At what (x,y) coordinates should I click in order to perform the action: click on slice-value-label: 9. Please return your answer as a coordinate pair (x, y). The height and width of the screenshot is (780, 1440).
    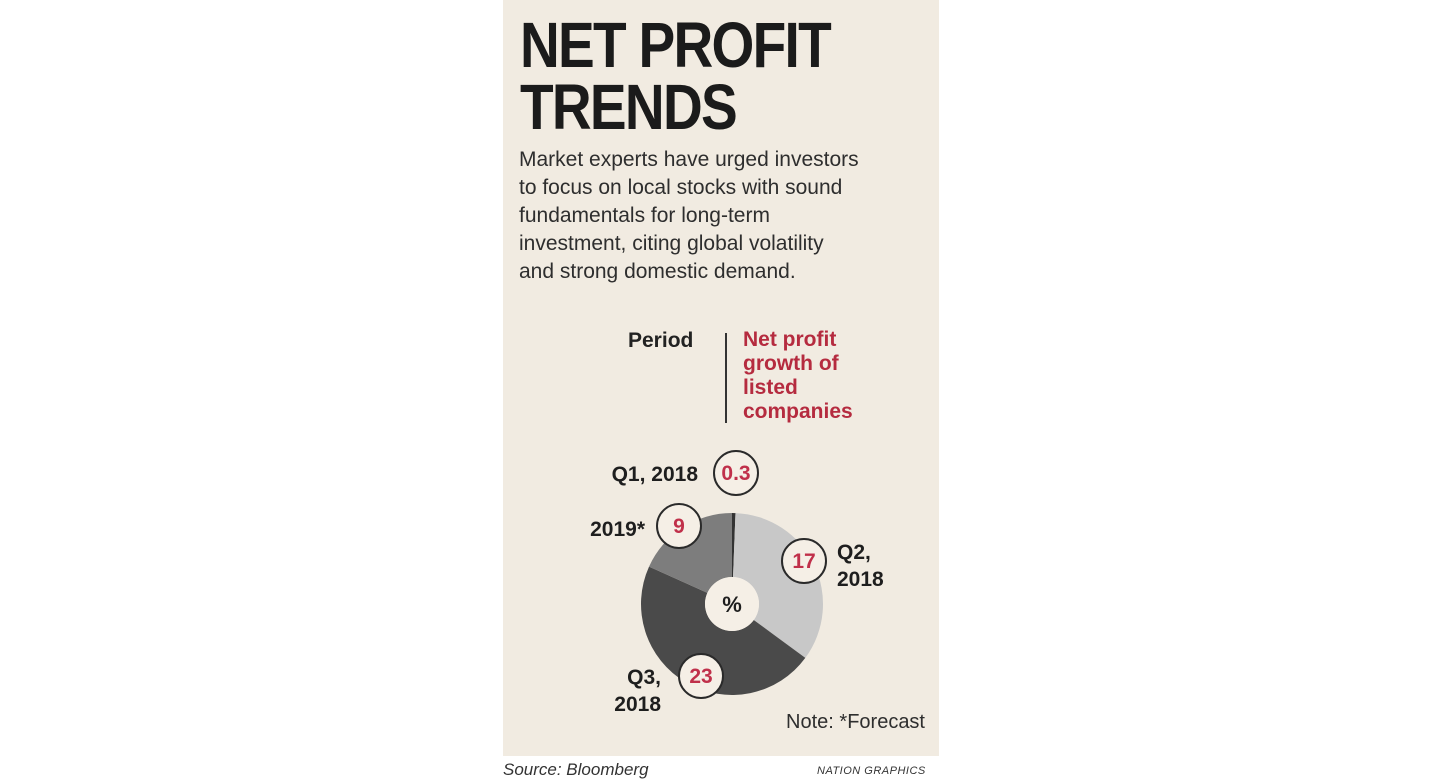
    Looking at the image, I should click on (679, 526).